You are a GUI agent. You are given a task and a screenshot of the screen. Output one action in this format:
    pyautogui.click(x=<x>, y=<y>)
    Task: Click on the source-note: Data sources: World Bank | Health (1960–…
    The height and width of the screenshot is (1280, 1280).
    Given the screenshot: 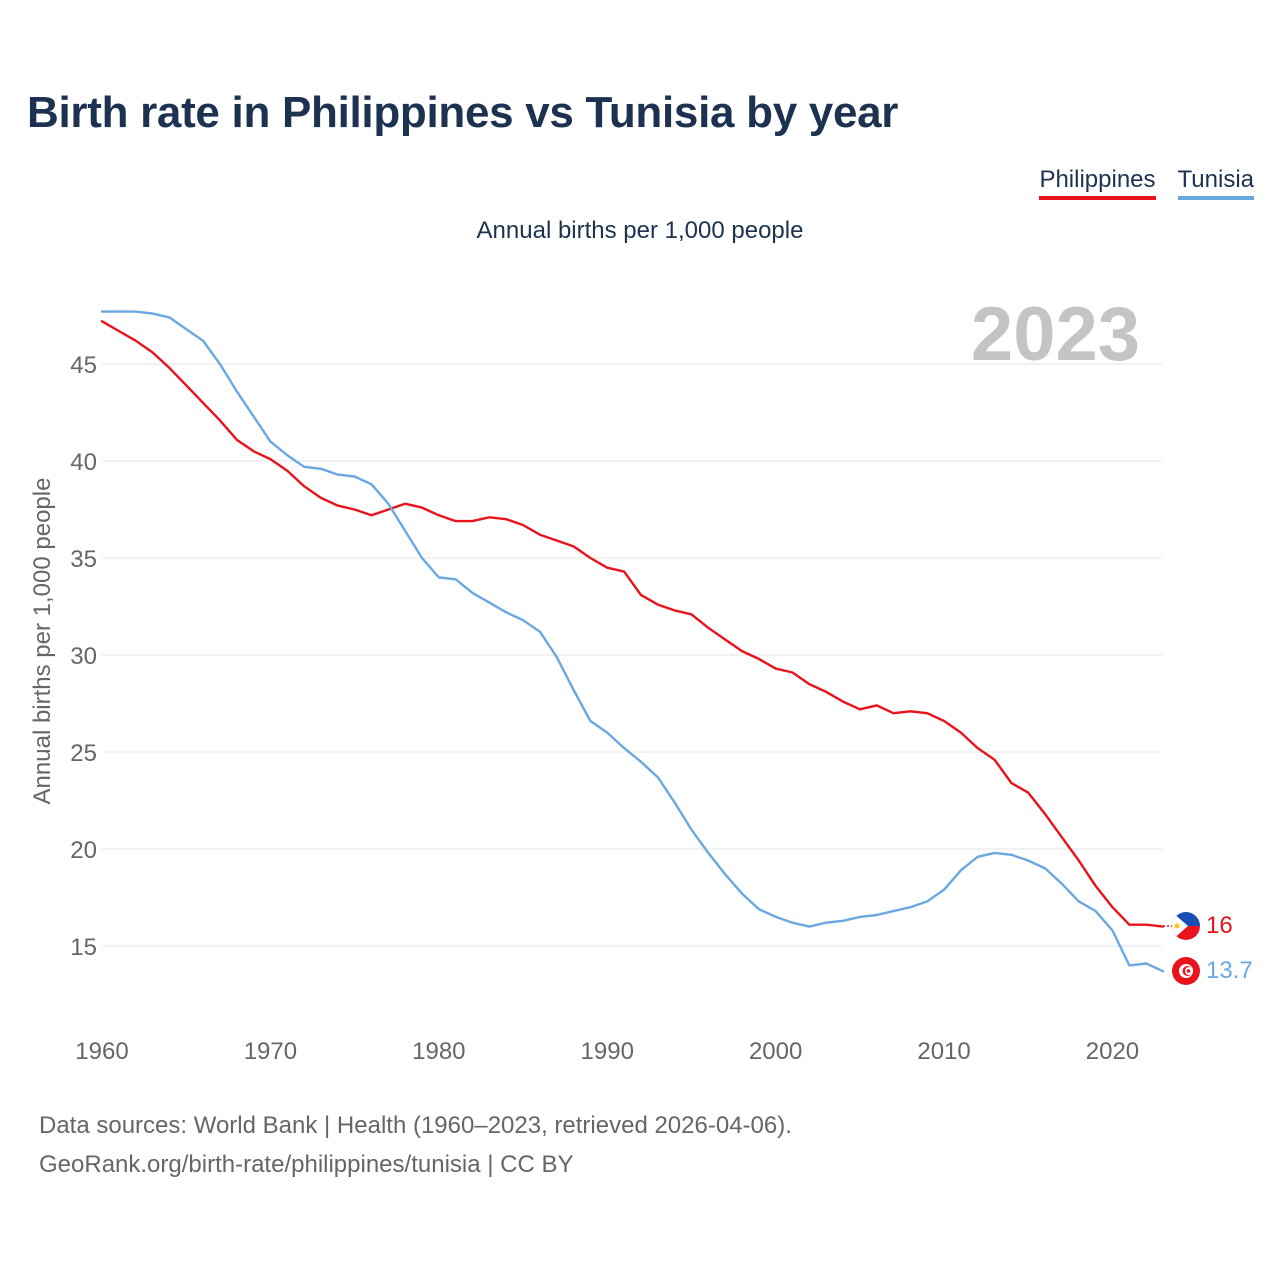 What is the action you would take?
    pyautogui.click(x=415, y=1145)
    